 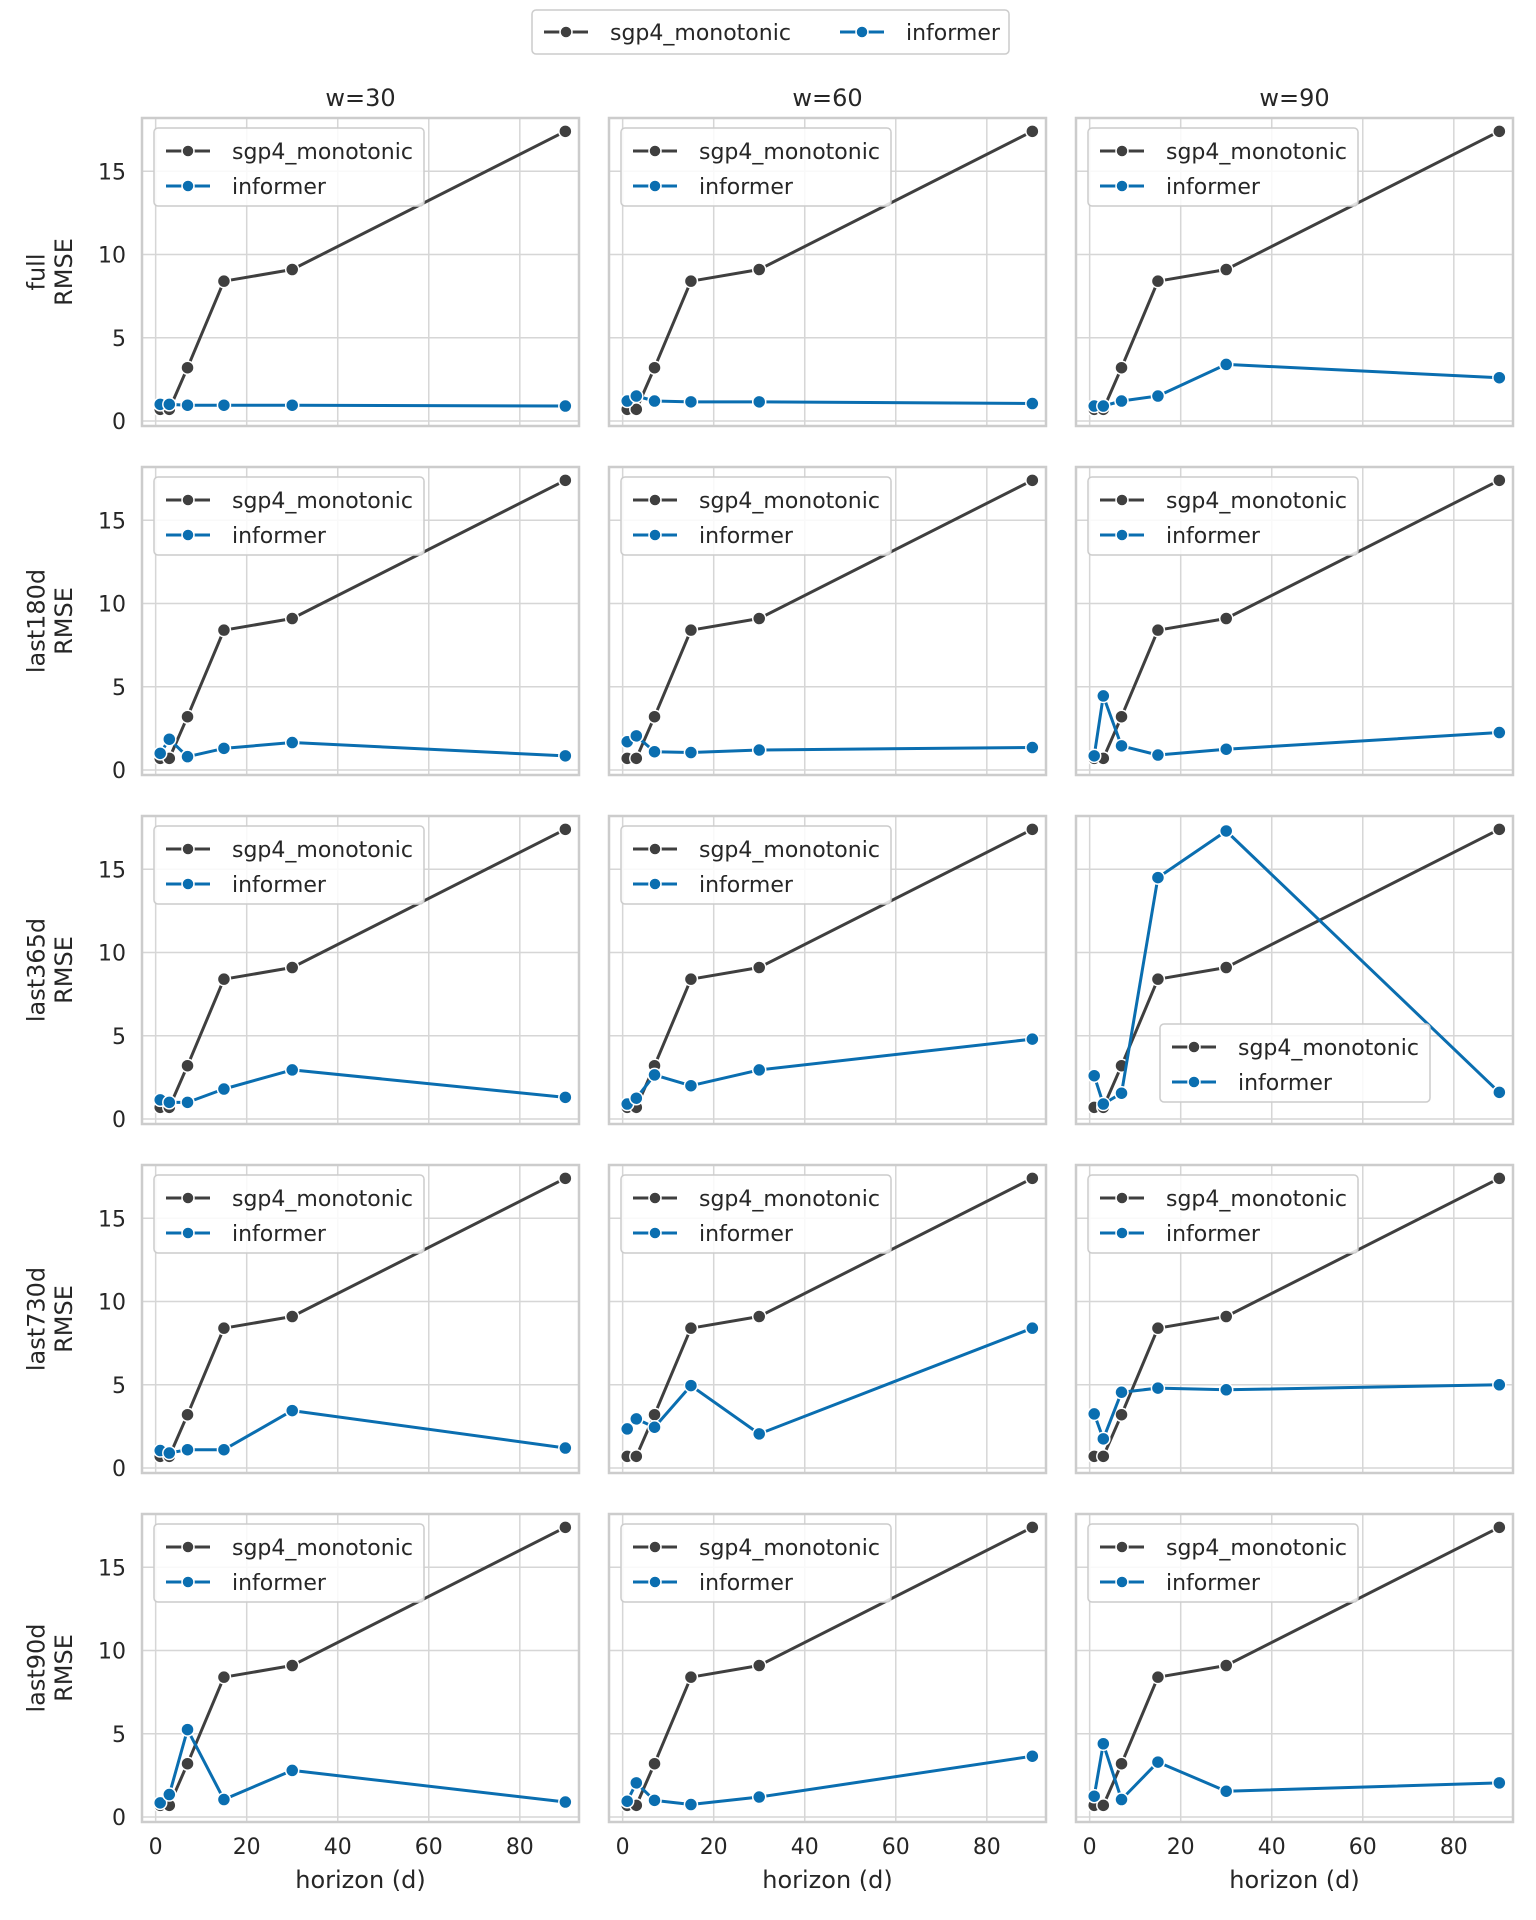 What do you see at coordinates (520, 1847) in the screenshot?
I see `x-tick-label: 80` at bounding box center [520, 1847].